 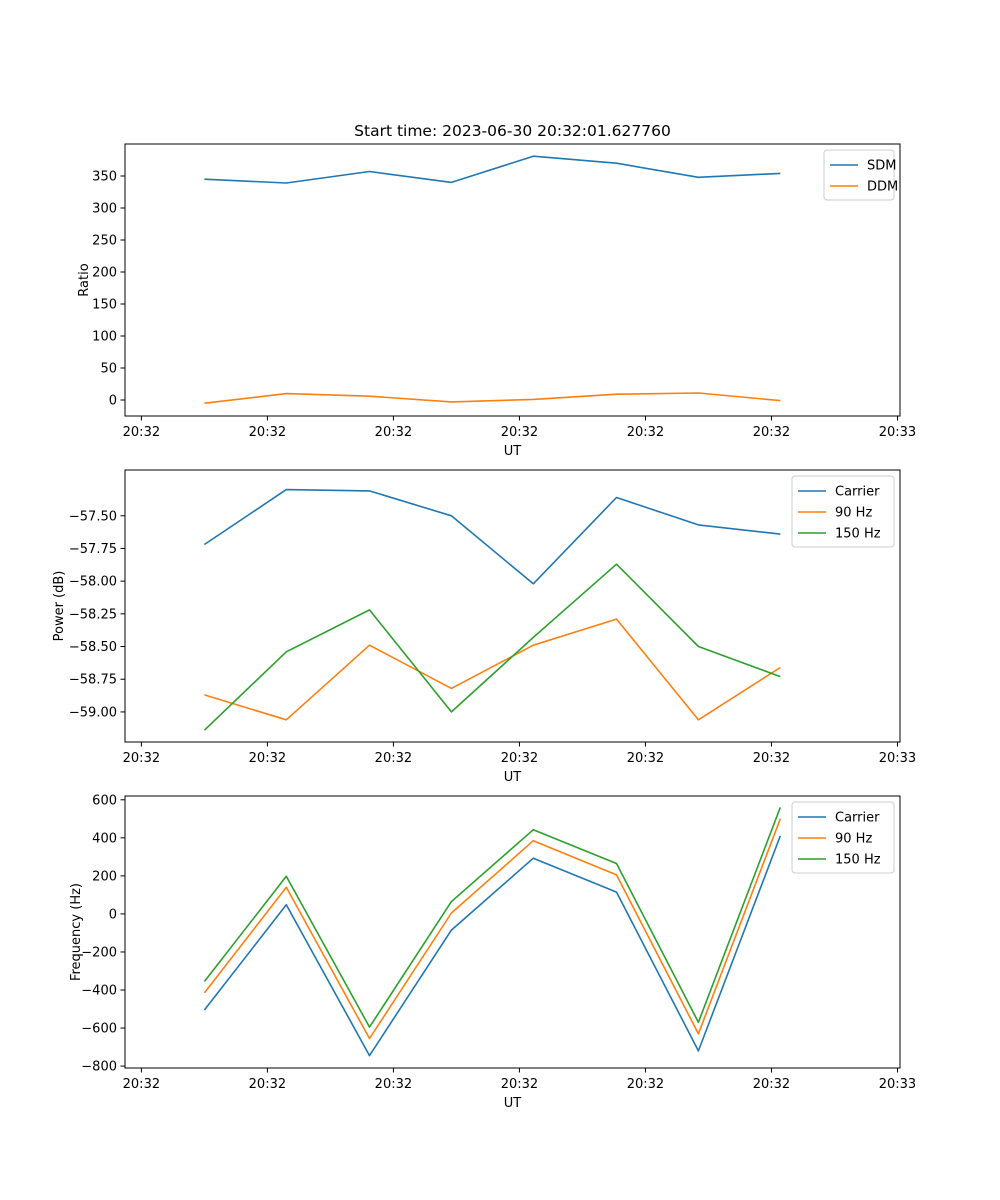 What do you see at coordinates (76, 932) in the screenshot?
I see `y-axis-label: Frequency (Hz)` at bounding box center [76, 932].